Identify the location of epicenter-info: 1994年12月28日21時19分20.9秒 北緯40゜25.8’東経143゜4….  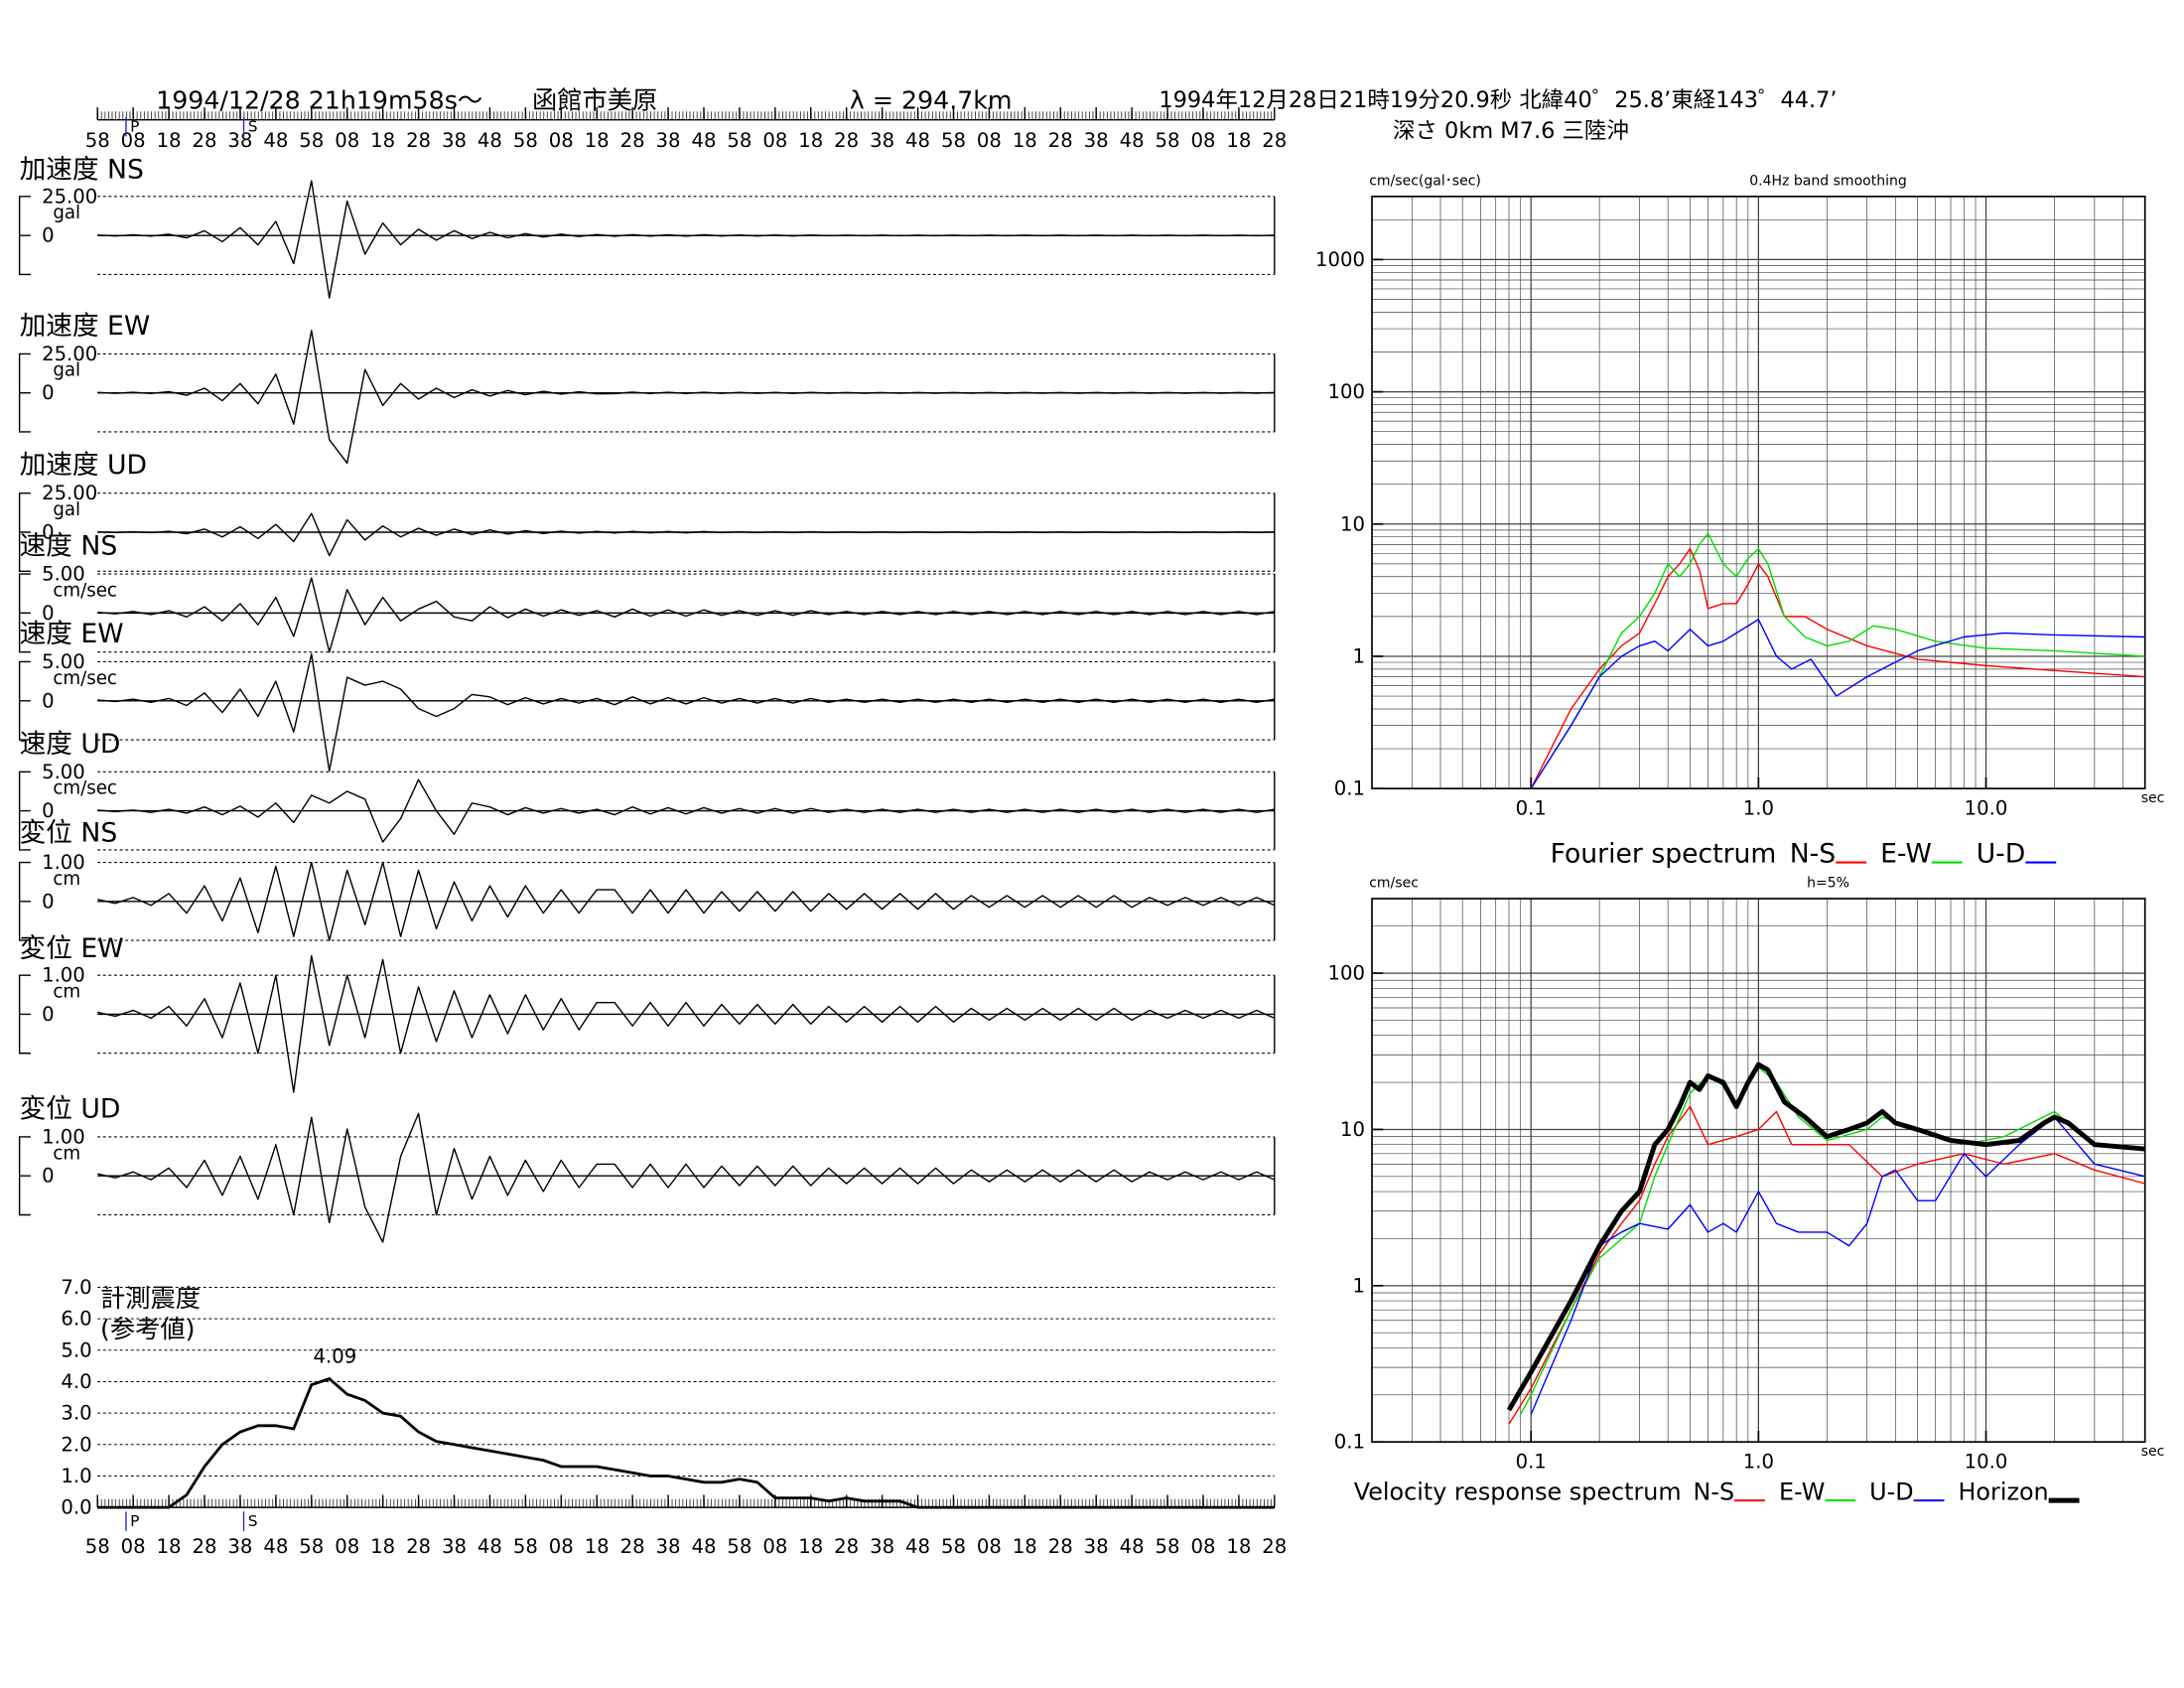
(1498, 100).